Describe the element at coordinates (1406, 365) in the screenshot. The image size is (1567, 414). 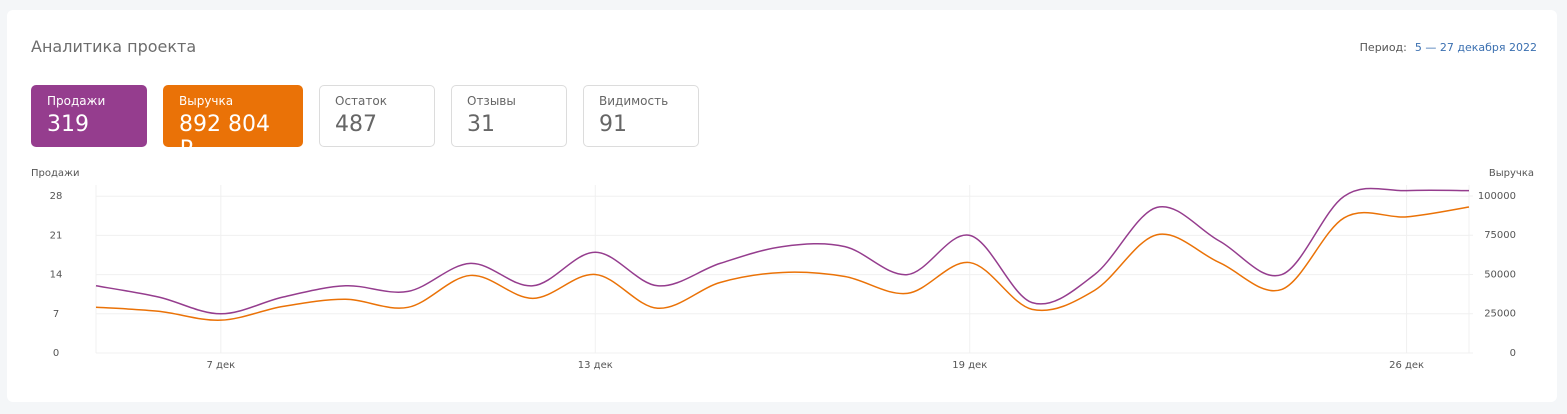
I see `x-tick-label: 26 дек` at that location.